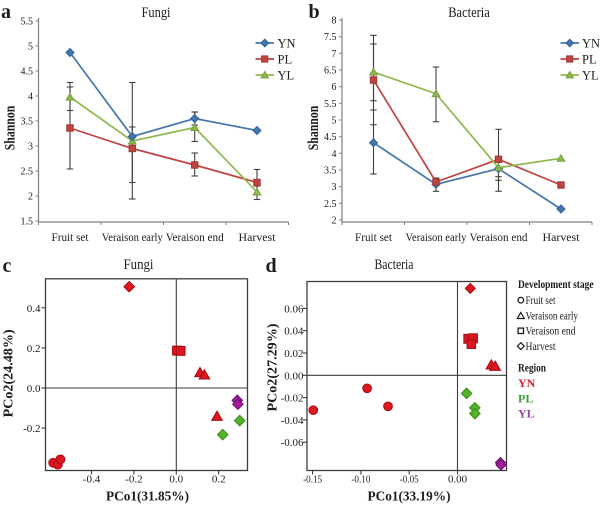 This screenshot has height=515, width=600. Describe the element at coordinates (532, 368) in the screenshot. I see `svg-text: Region` at that location.